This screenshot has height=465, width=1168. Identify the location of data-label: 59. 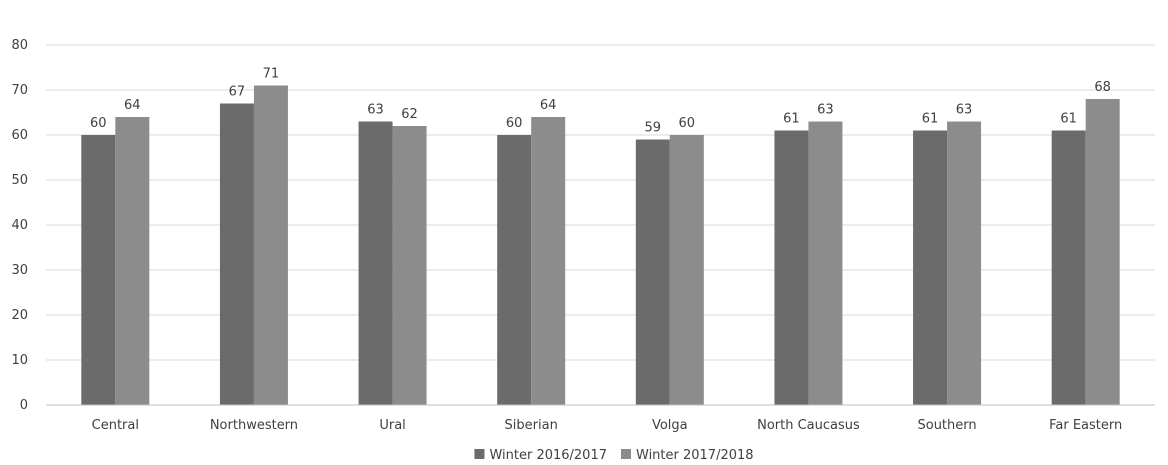
(653, 128).